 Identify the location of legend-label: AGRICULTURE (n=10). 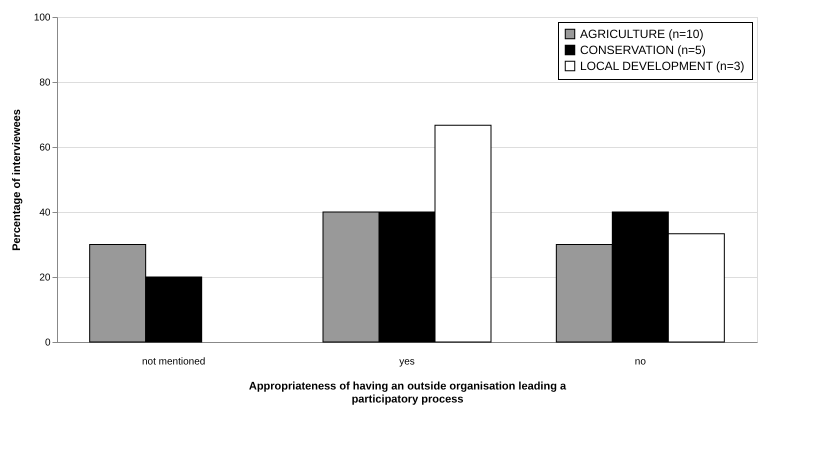
(642, 34).